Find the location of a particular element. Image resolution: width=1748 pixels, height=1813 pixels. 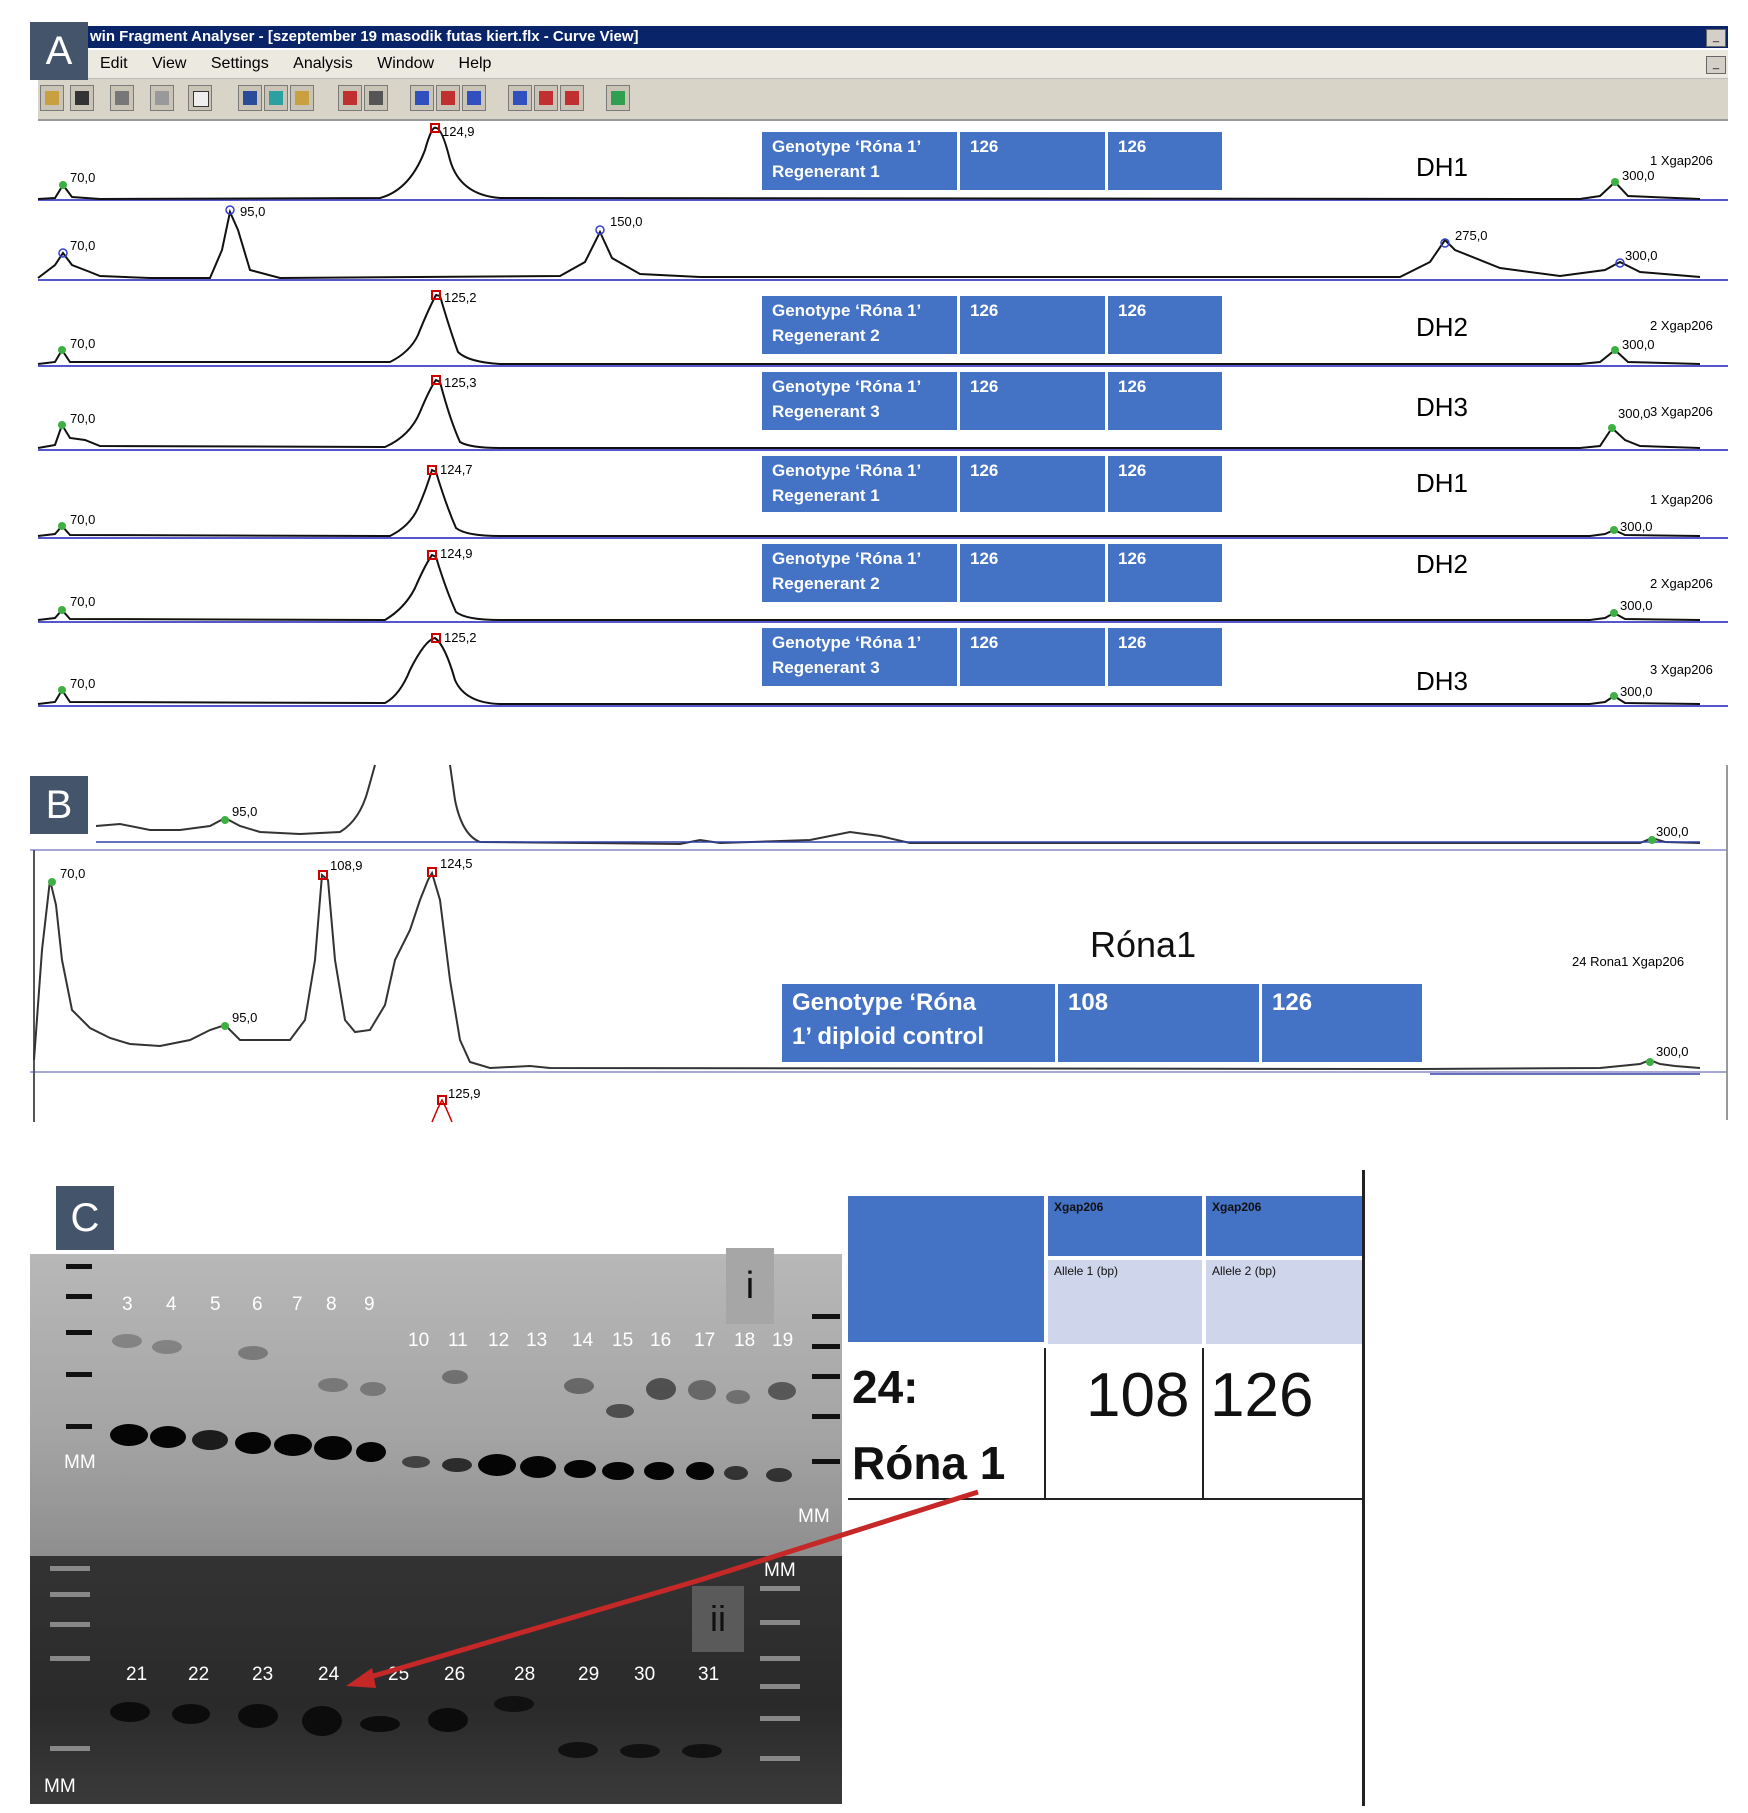

peak-view-1-icon is located at coordinates (422, 98).